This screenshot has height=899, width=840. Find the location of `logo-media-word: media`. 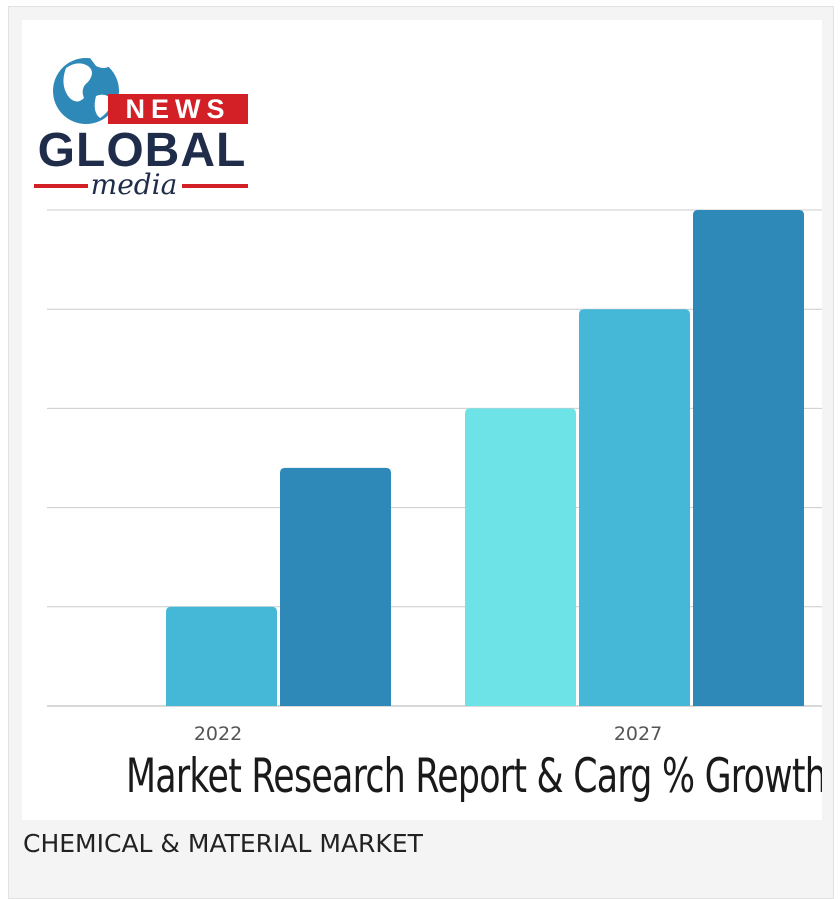

logo-media-word: media is located at coordinates (134, 184).